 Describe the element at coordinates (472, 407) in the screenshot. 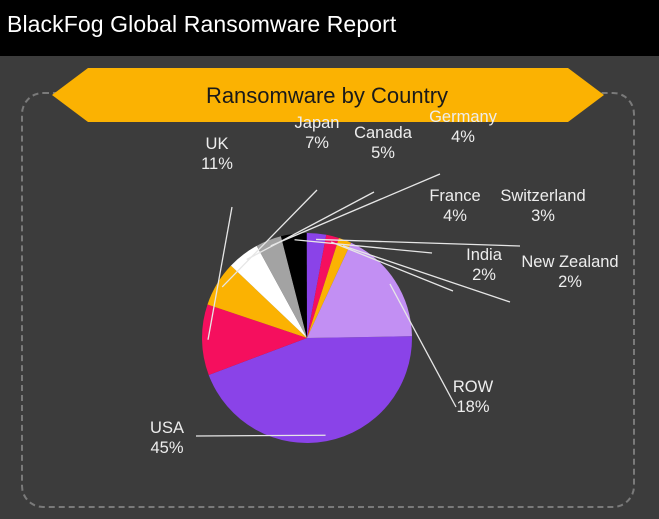

I see `slice-value-row: 18%` at that location.